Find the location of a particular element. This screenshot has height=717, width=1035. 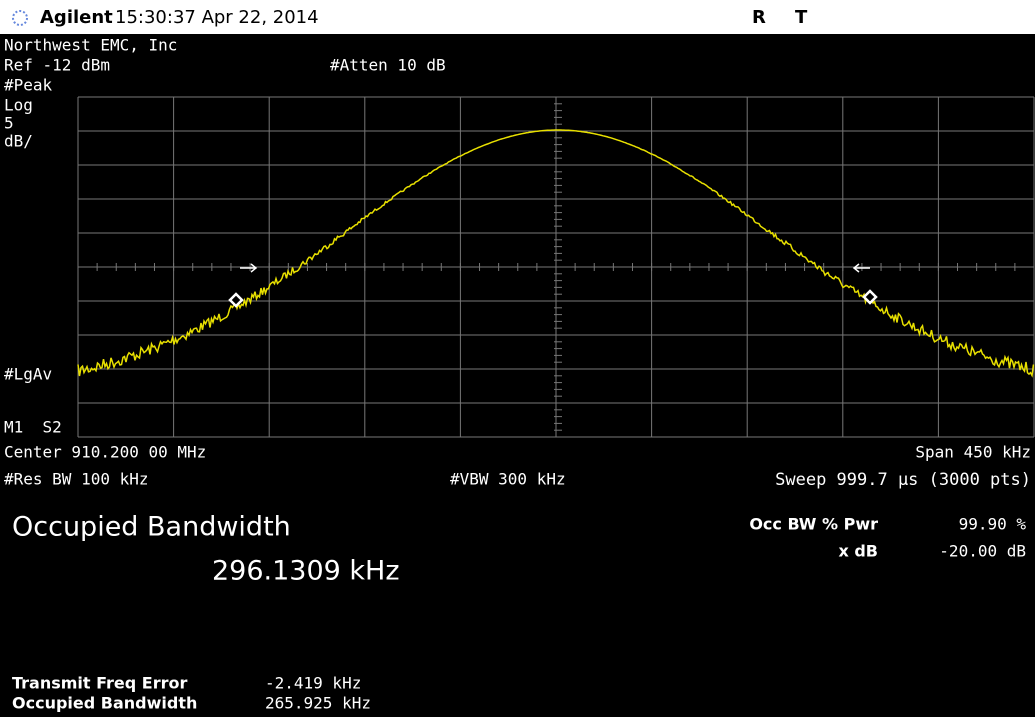

setting-value: -20.00 dB is located at coordinates (982, 551).